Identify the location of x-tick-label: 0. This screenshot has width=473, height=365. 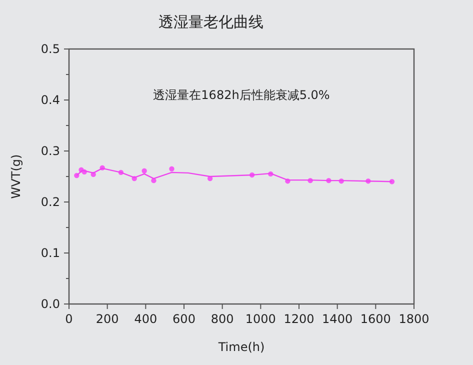
(69, 319).